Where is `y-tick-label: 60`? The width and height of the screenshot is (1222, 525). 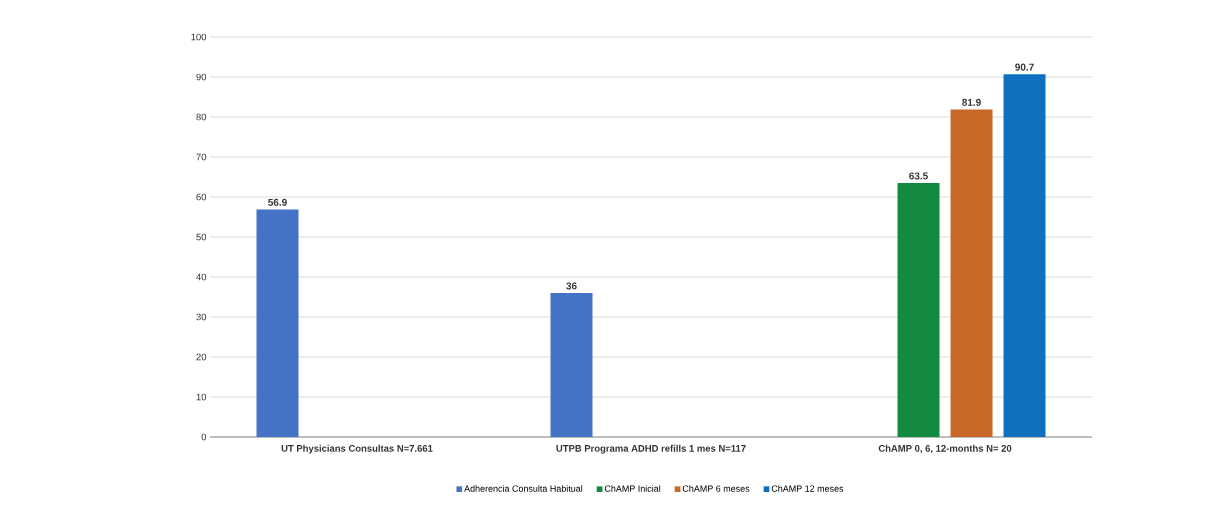
y-tick-label: 60 is located at coordinates (201, 197).